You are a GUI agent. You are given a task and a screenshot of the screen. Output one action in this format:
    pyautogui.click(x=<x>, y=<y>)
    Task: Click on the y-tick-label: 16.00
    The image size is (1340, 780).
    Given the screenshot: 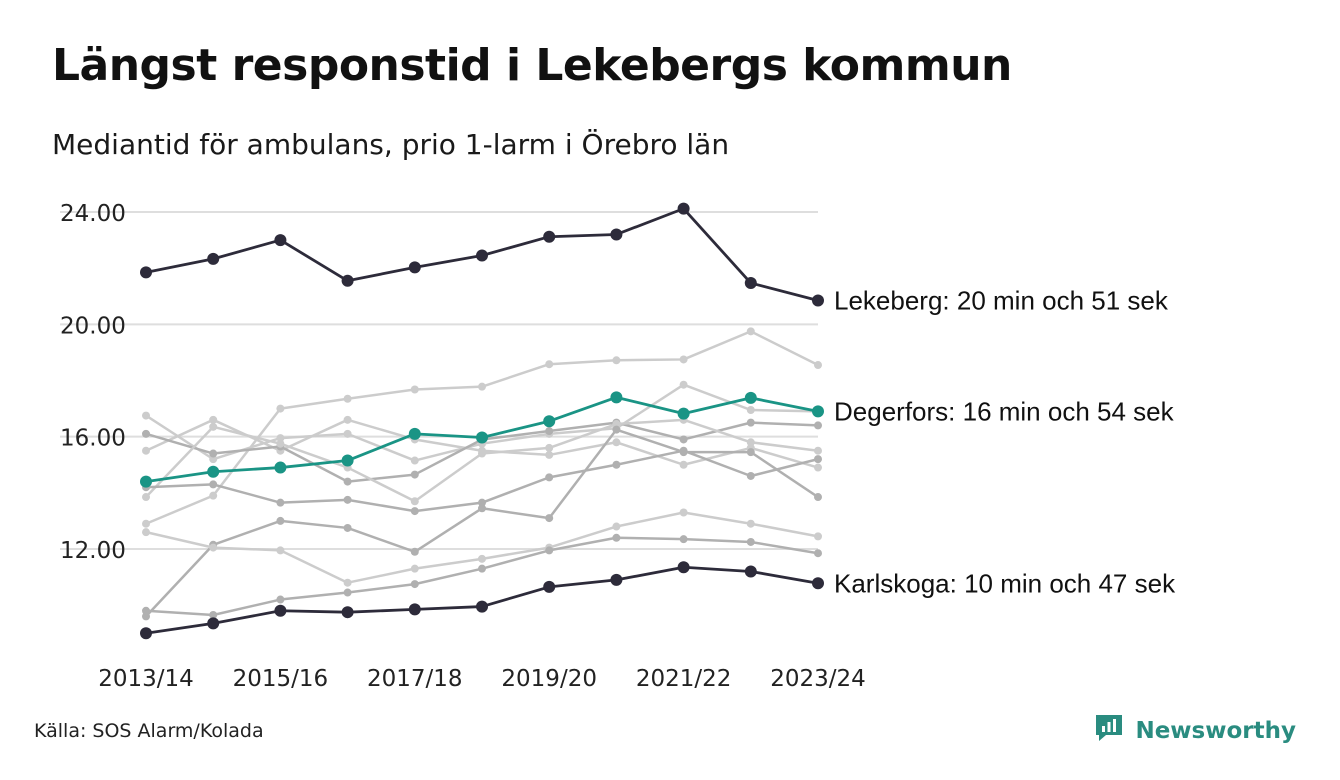 What is the action you would take?
    pyautogui.click(x=93, y=439)
    